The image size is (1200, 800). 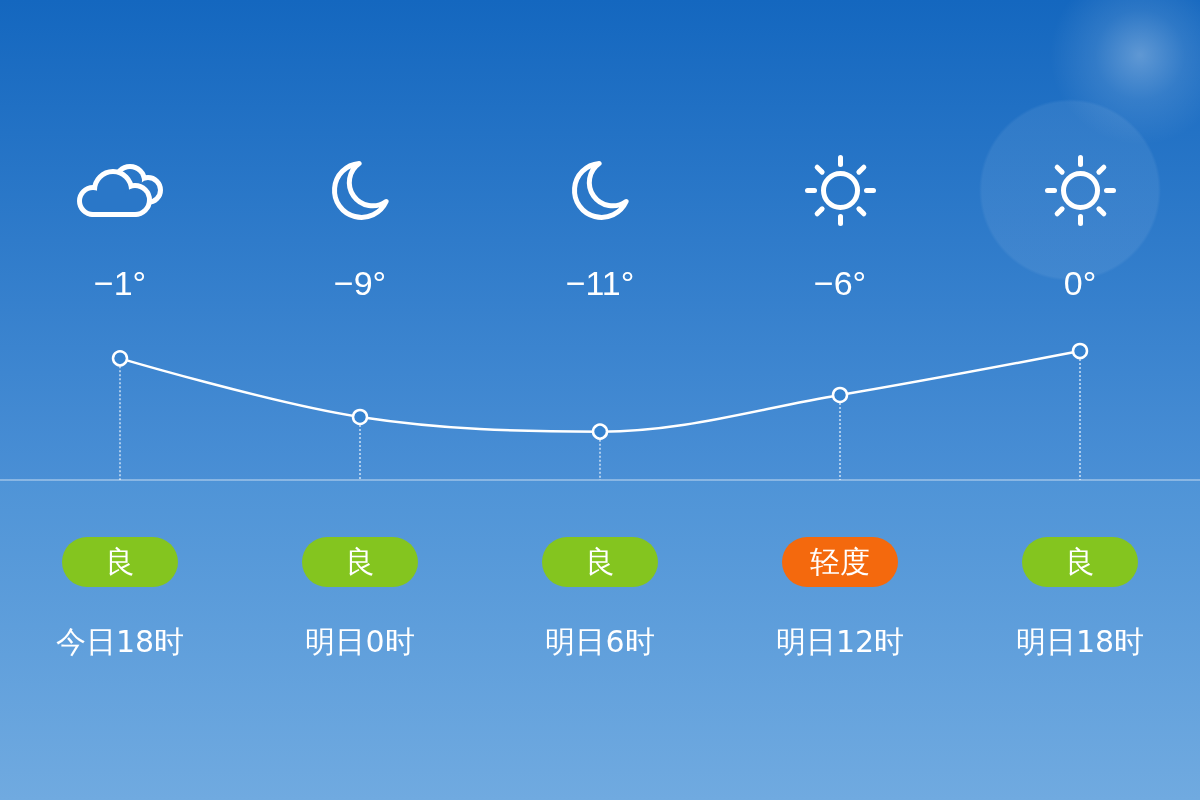 What do you see at coordinates (360, 283) in the screenshot?
I see `data-label: −9°` at bounding box center [360, 283].